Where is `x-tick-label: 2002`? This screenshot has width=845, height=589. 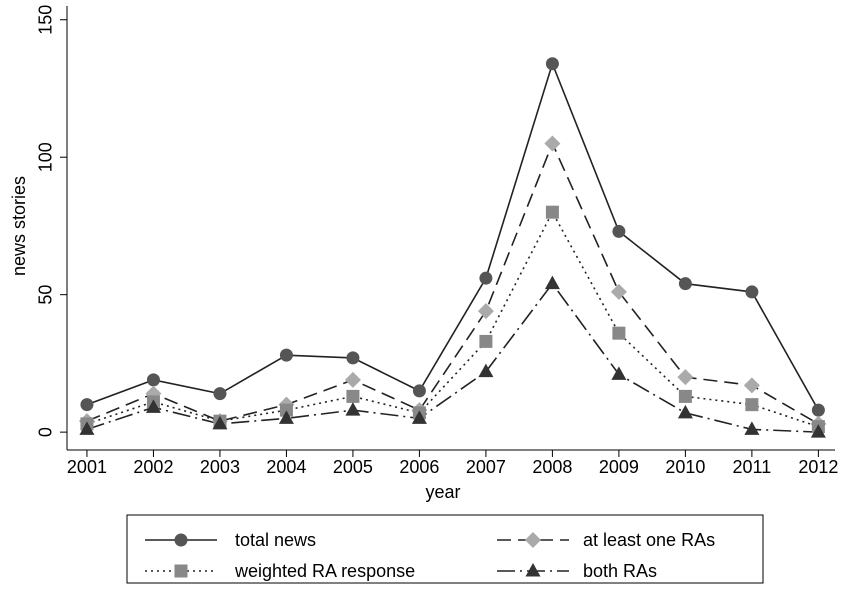
x-tick-label: 2002 is located at coordinates (153, 467).